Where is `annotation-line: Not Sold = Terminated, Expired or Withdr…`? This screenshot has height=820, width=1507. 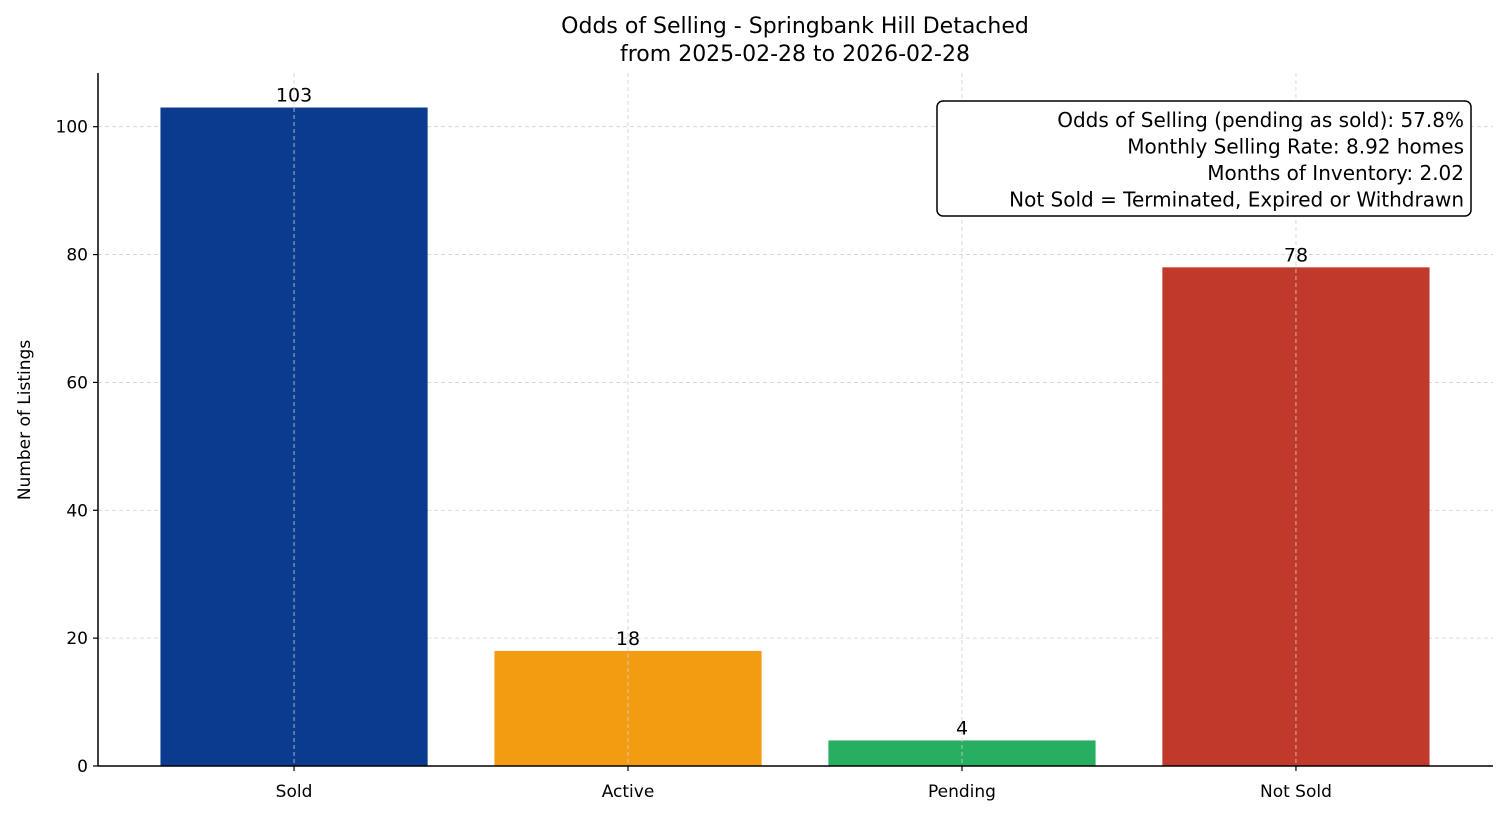
annotation-line: Not Sold = Terminated, Expired or Withdr… is located at coordinates (1236, 200).